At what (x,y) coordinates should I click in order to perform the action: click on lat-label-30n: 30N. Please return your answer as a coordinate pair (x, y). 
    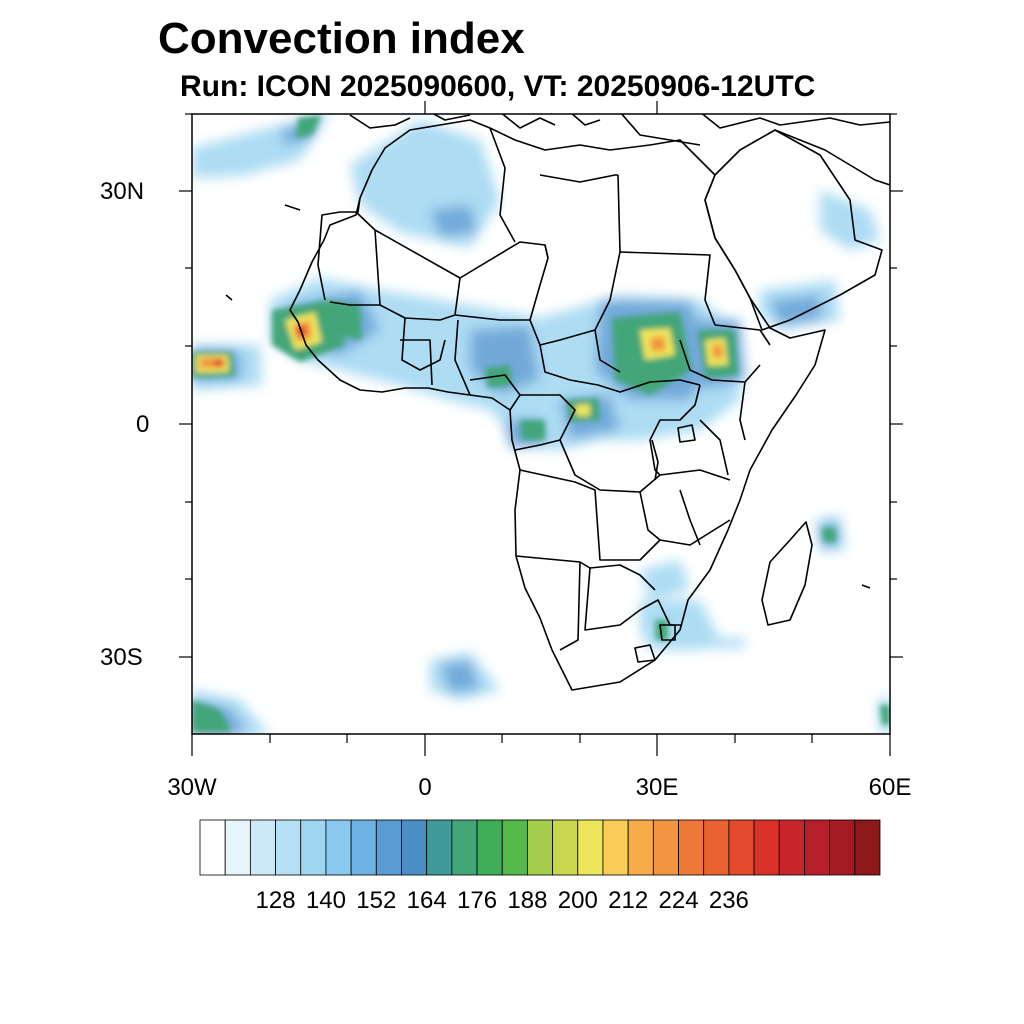
    Looking at the image, I should click on (122, 191).